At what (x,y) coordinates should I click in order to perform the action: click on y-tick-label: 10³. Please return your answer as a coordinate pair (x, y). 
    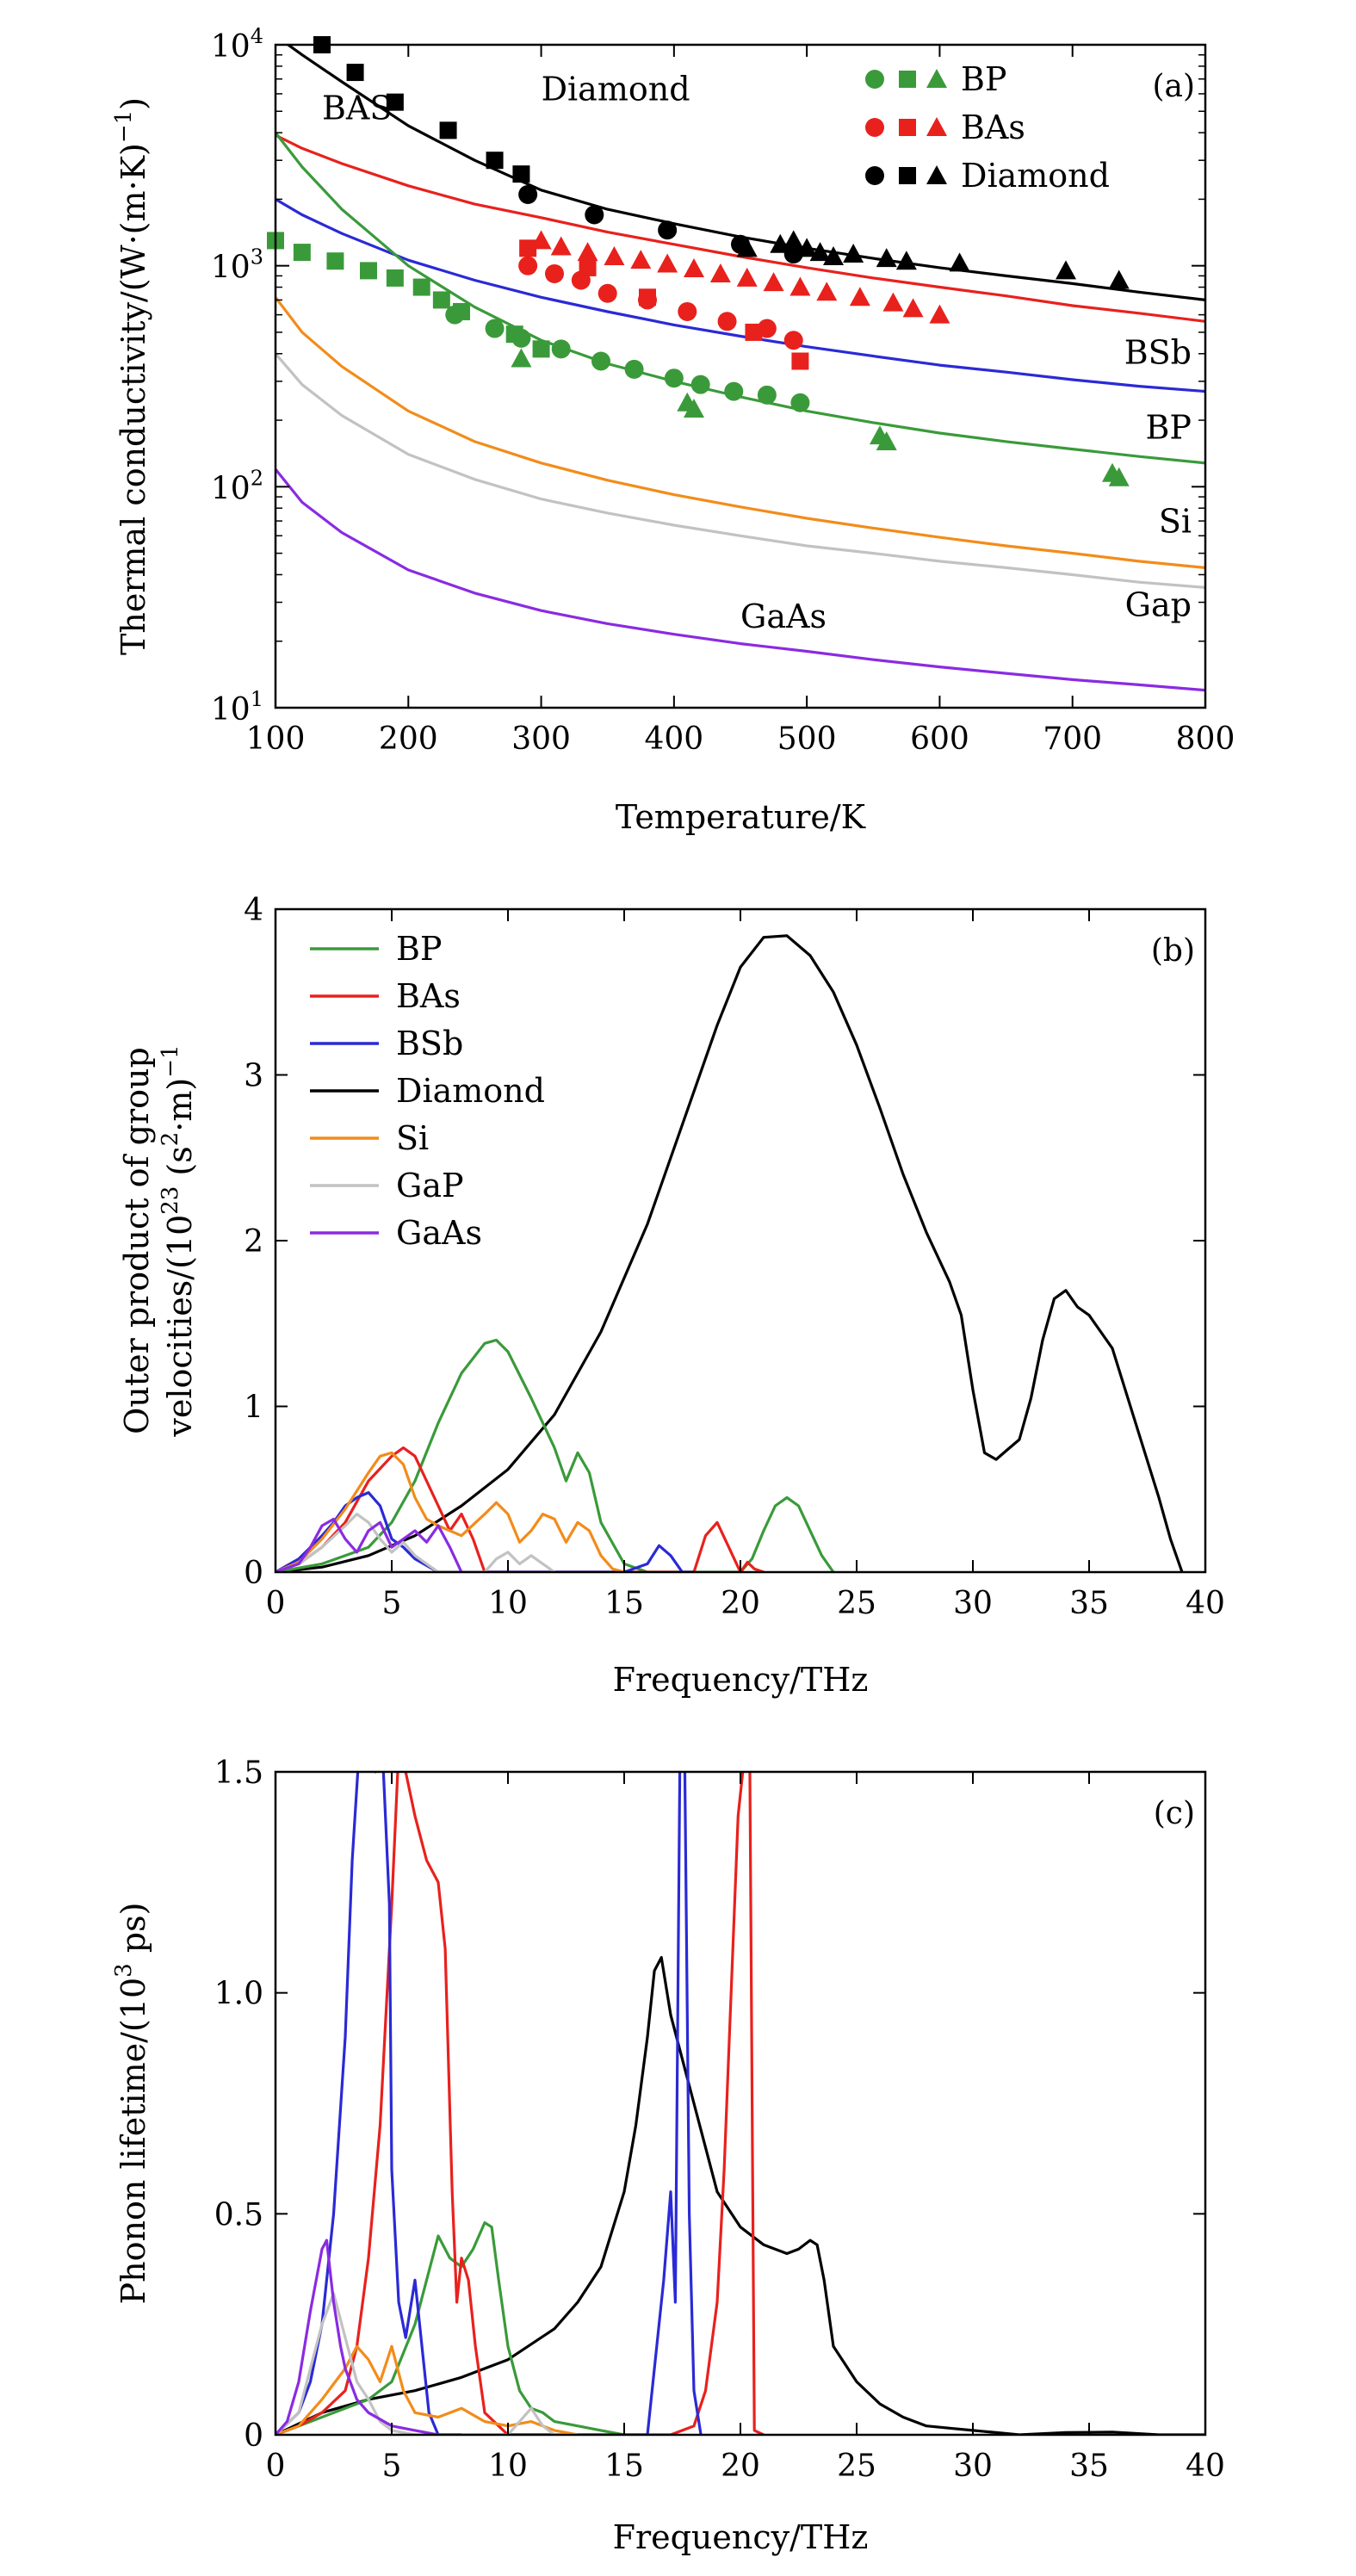
    Looking at the image, I should click on (237, 265).